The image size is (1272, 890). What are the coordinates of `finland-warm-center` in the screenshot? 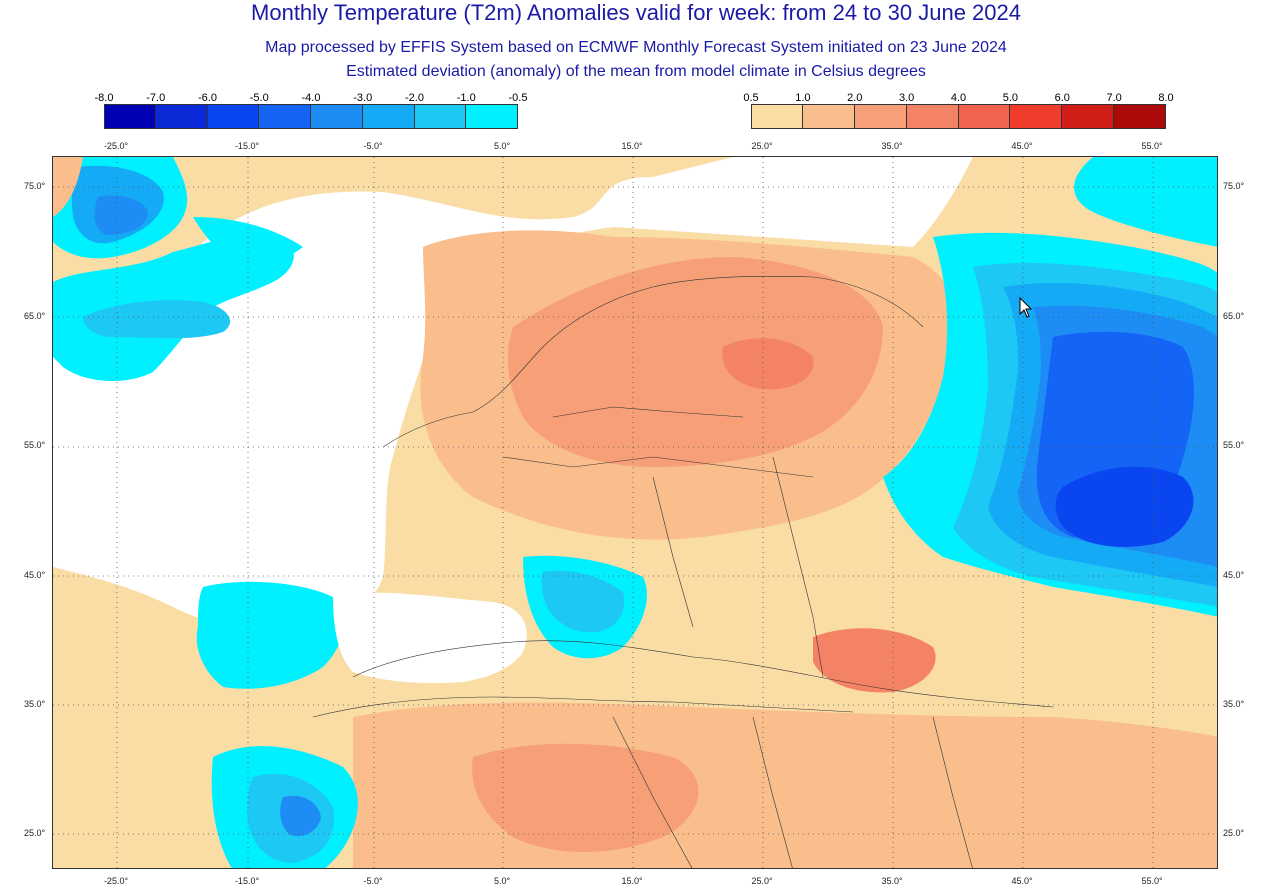 It's located at (768, 364).